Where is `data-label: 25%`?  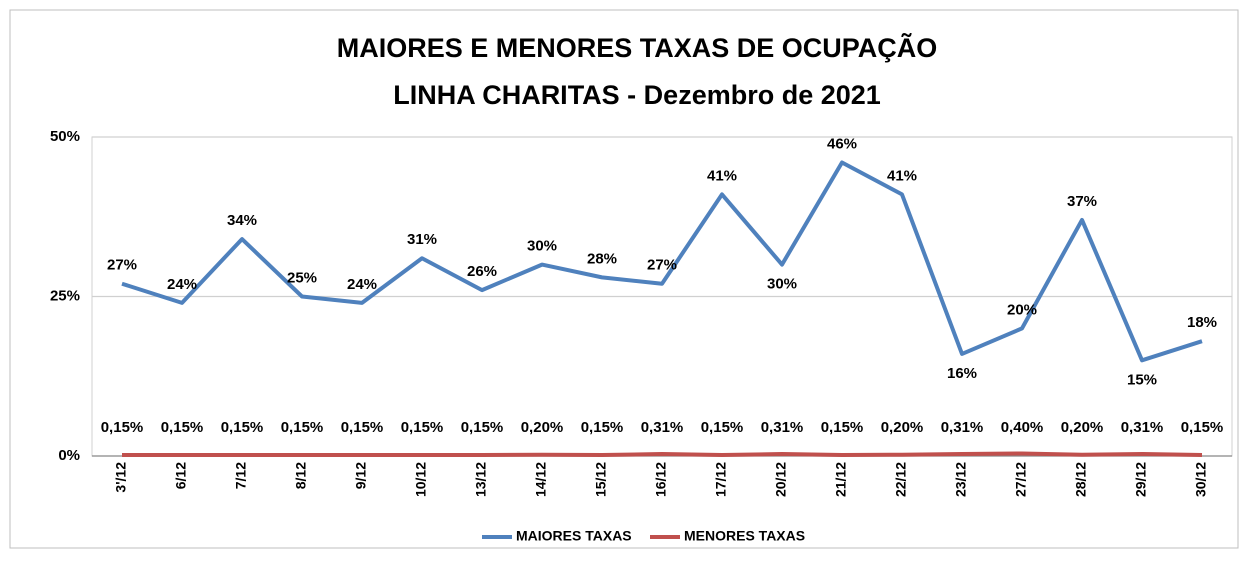
data-label: 25% is located at coordinates (302, 277).